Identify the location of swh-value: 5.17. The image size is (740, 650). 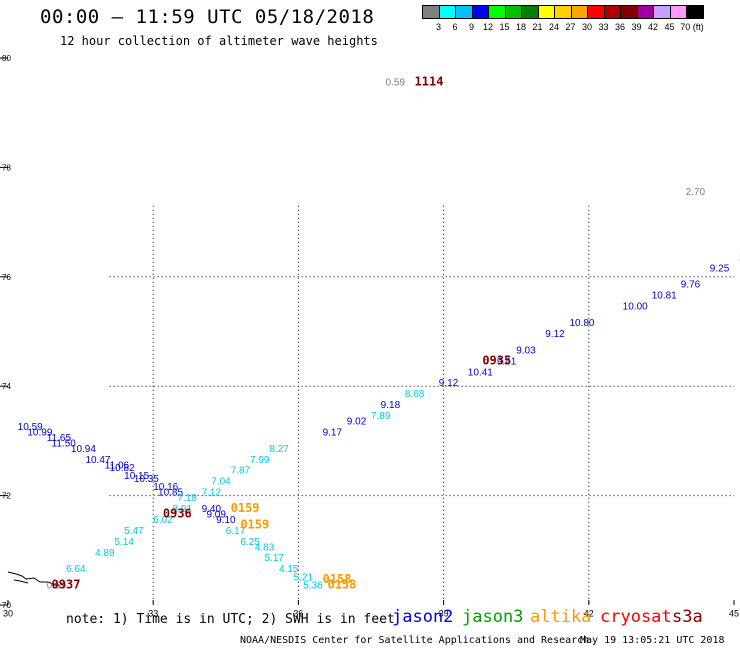
(275, 558).